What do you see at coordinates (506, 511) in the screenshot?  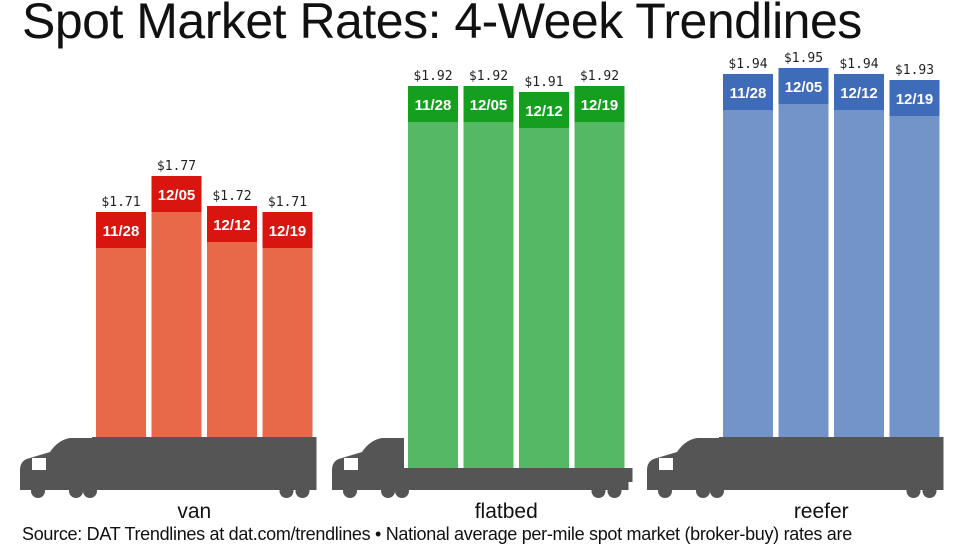 I see `category-label-flatbed: flatbed` at bounding box center [506, 511].